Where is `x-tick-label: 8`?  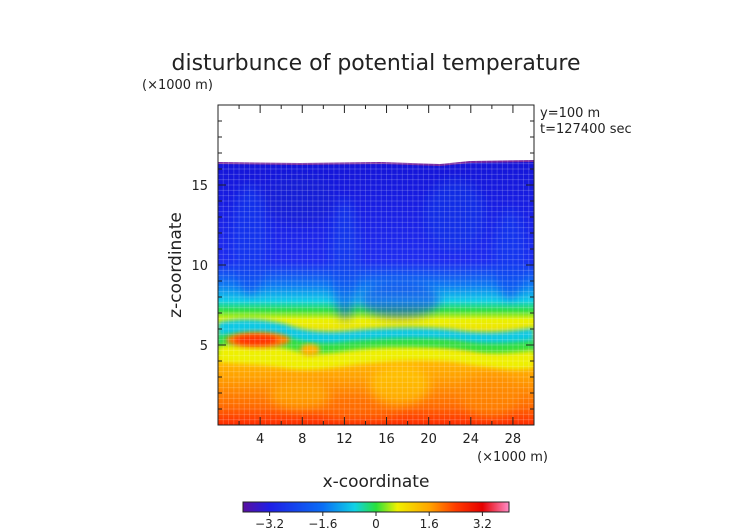
x-tick-label: 8 is located at coordinates (302, 439).